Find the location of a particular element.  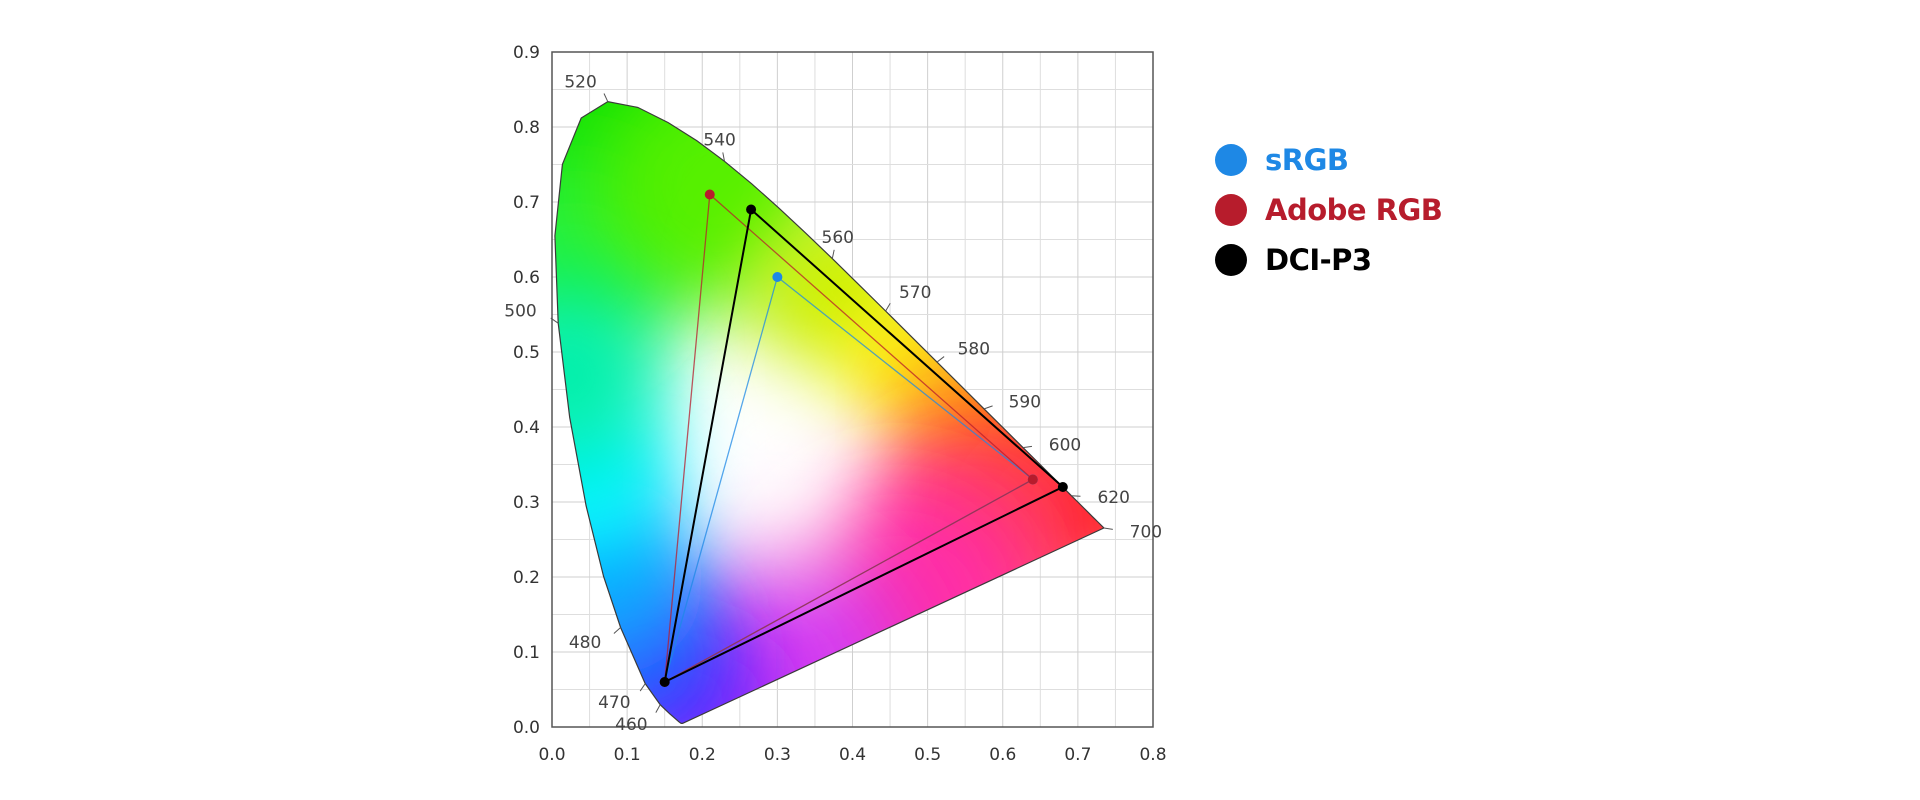

wavelength-label: 570 is located at coordinates (915, 293).